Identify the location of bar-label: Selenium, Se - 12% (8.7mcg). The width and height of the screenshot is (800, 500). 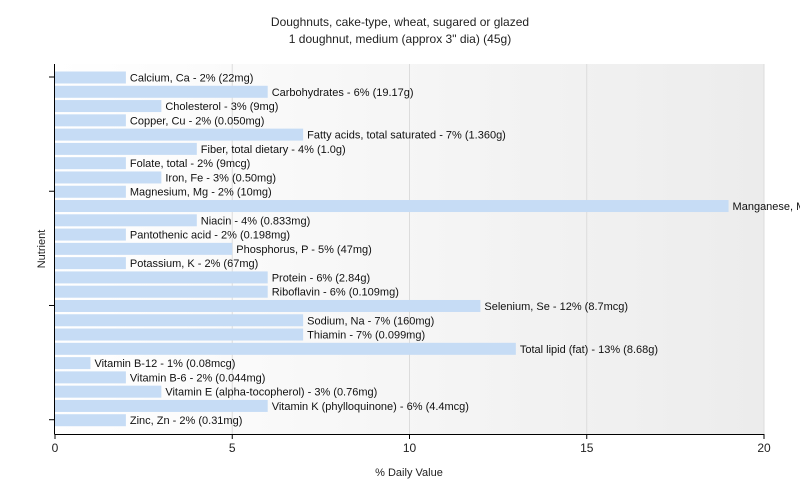
(556, 307).